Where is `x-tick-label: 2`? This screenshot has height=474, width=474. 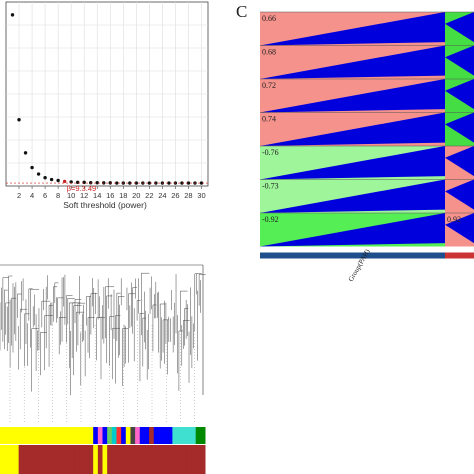
x-tick-label: 2 is located at coordinates (19, 195).